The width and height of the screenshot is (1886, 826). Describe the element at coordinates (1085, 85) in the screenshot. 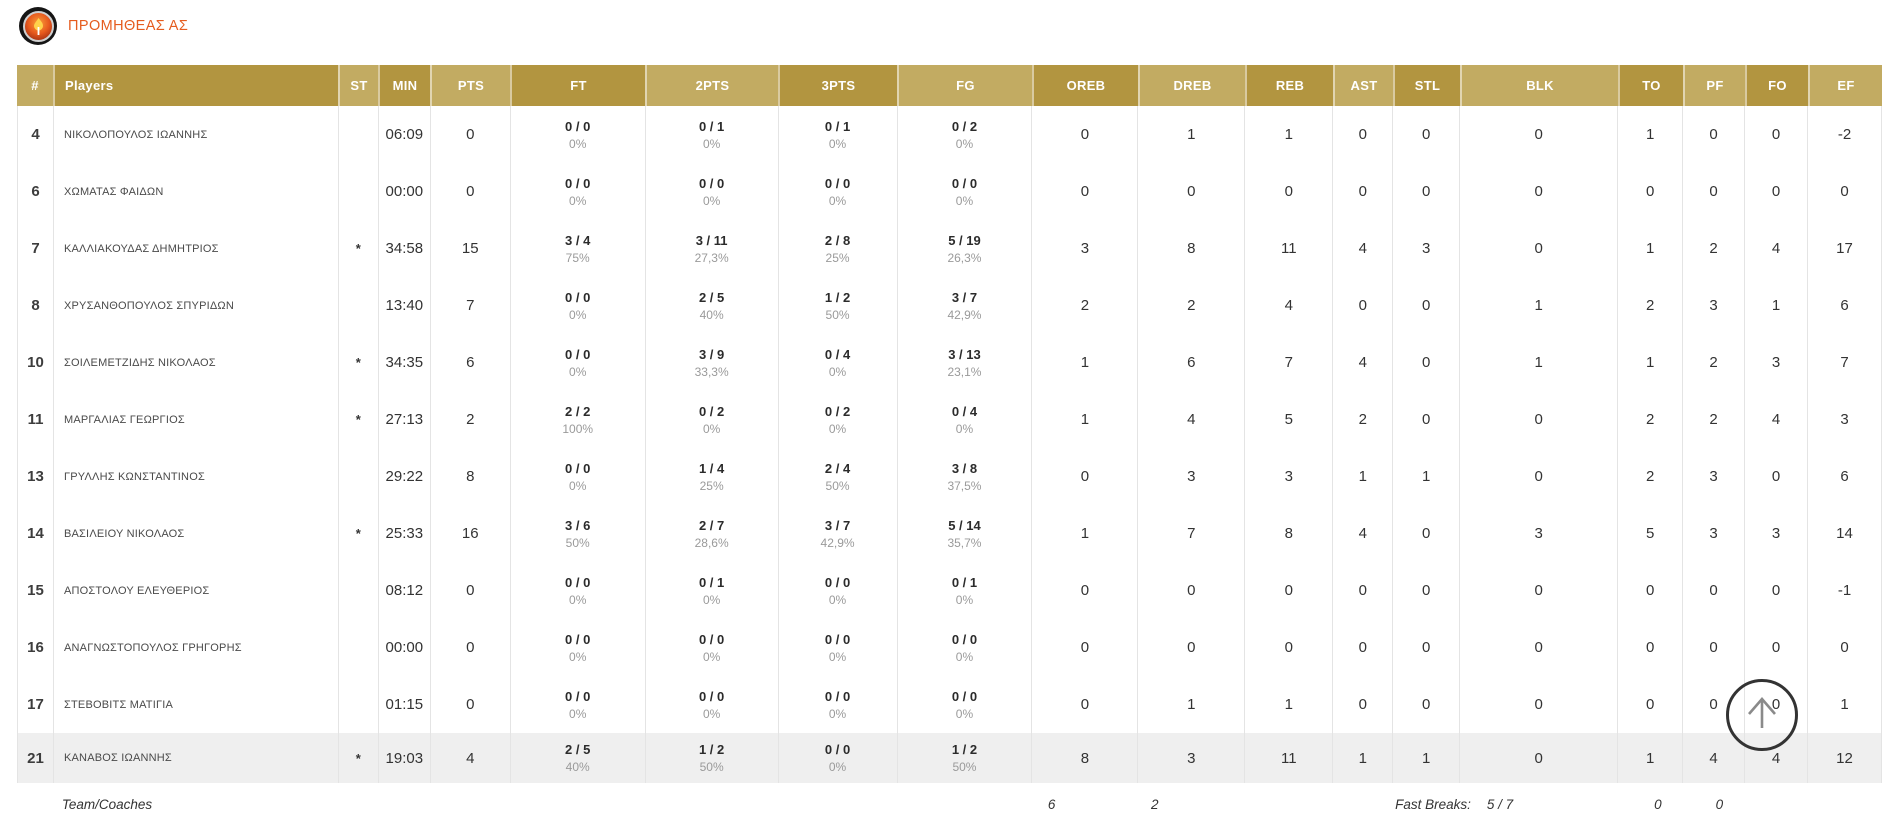

I see `column-header-oreb: OREB` at that location.